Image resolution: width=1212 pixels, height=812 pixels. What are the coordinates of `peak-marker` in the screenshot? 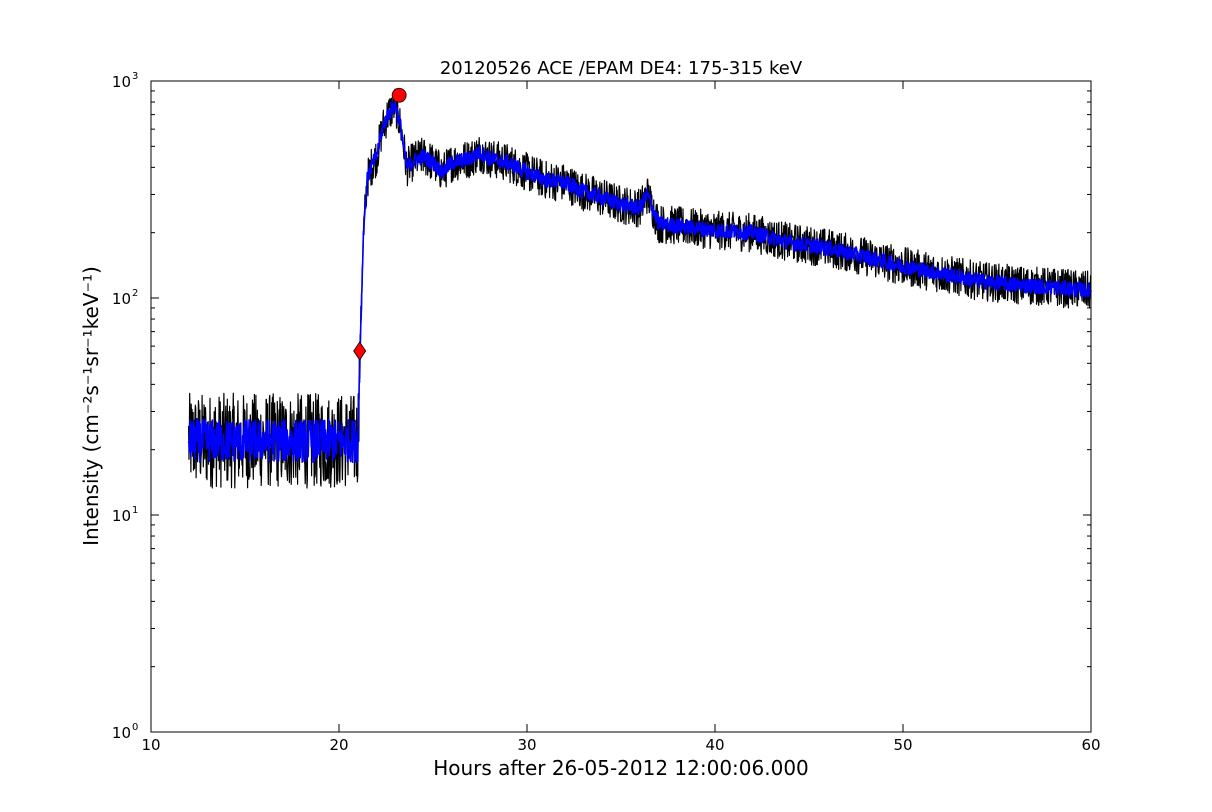 It's located at (399, 95).